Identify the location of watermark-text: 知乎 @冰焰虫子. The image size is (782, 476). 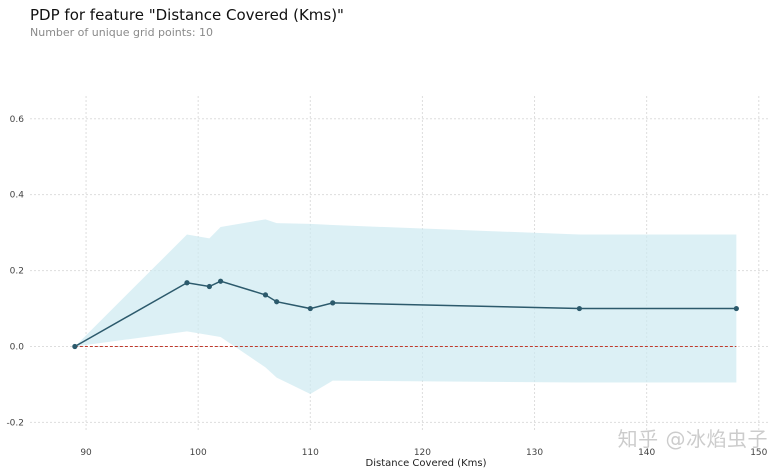
(692, 439).